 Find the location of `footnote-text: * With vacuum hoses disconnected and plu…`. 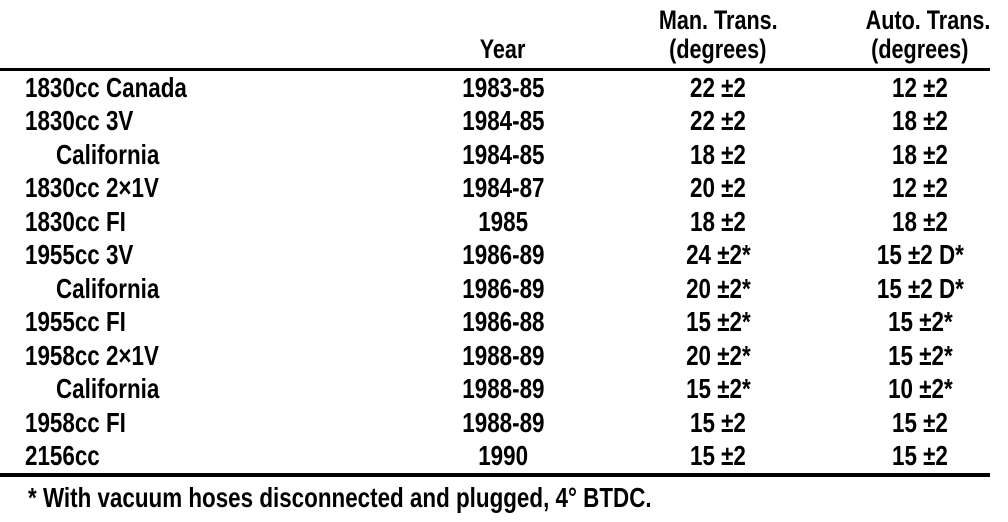

footnote-text: * With vacuum hoses disconnected and plu… is located at coordinates (340, 497).